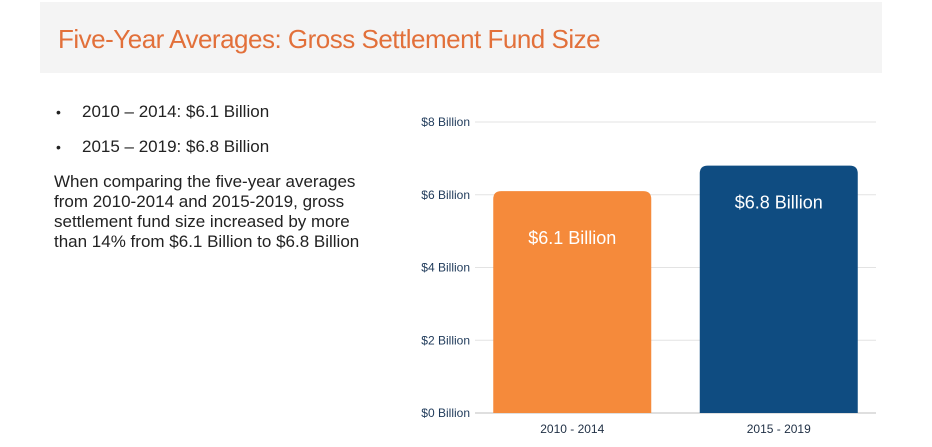 Image resolution: width=932 pixels, height=447 pixels. I want to click on bullet-item: • 2010 – 2014: $6.1 Billion, so click(219, 115).